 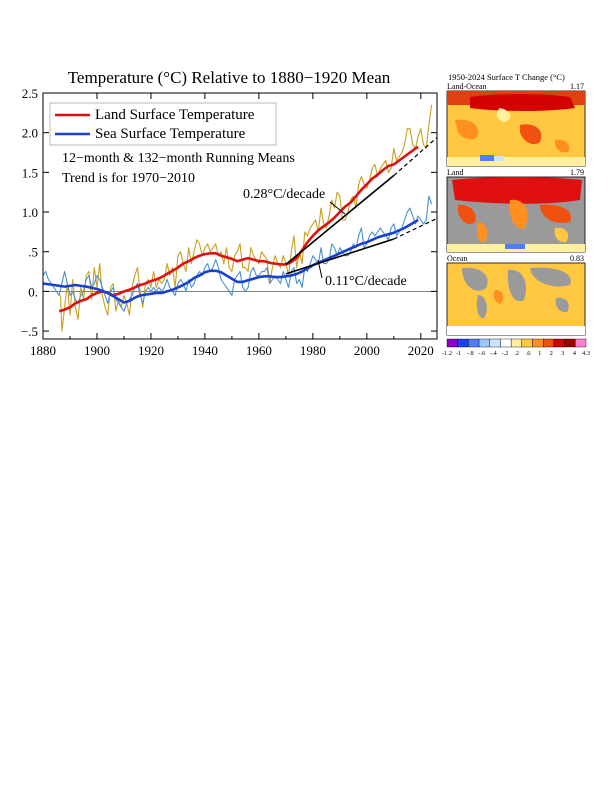 I want to click on y-tick-label: .5, so click(x=33, y=252).